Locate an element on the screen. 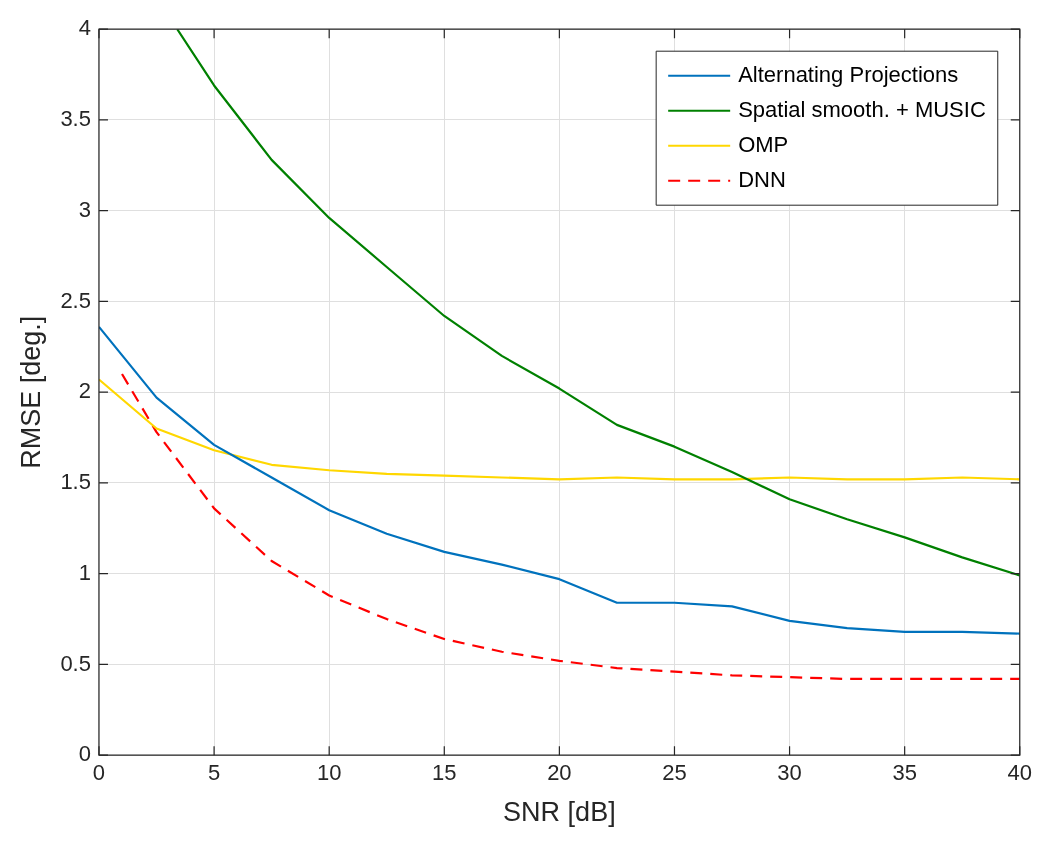  legend-label: DNN is located at coordinates (762, 179).